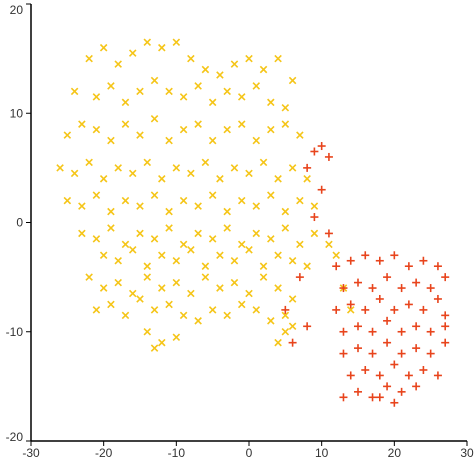  What do you see at coordinates (177, 452) in the screenshot?
I see `x-tick-label: -10` at bounding box center [177, 452].